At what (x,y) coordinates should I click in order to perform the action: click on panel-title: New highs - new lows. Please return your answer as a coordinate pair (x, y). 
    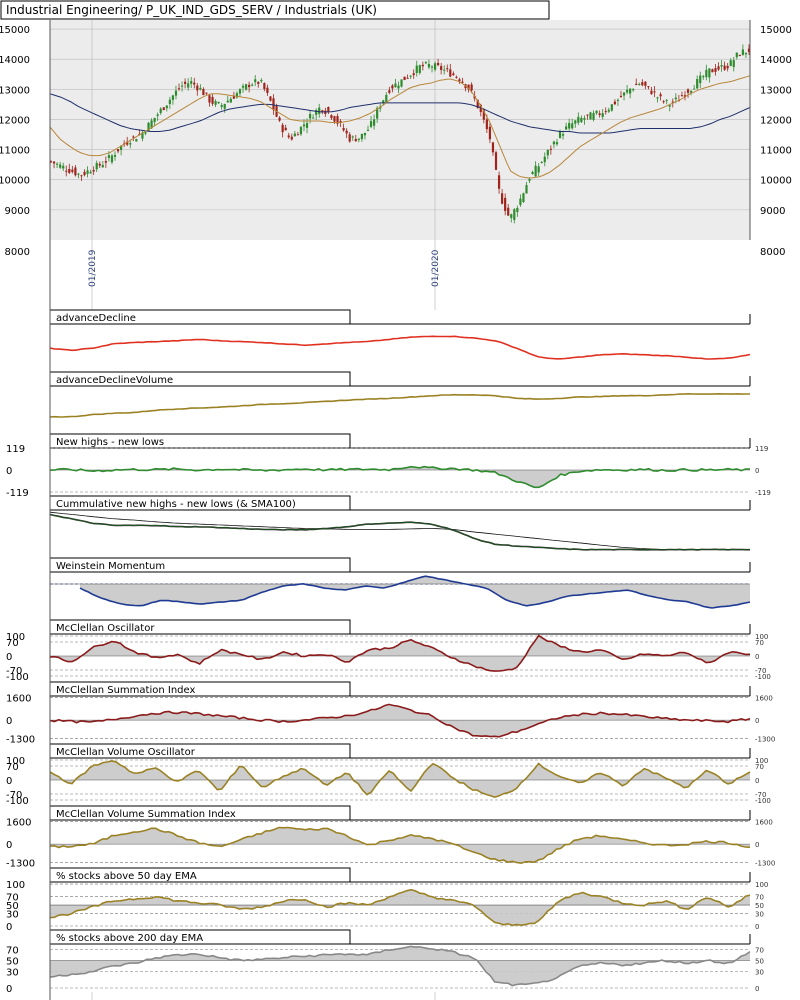
    Looking at the image, I should click on (110, 442).